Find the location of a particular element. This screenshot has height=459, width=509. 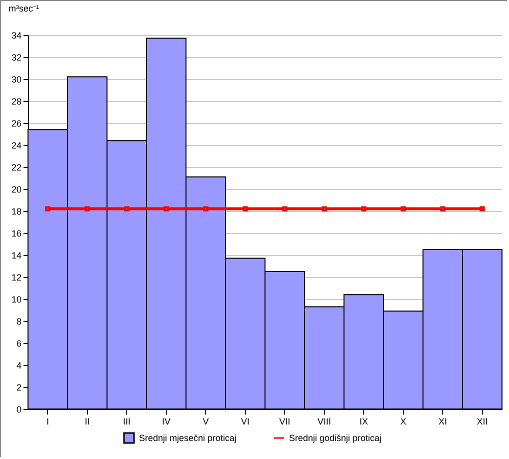

y-tick-label: 10 is located at coordinates (16, 299).